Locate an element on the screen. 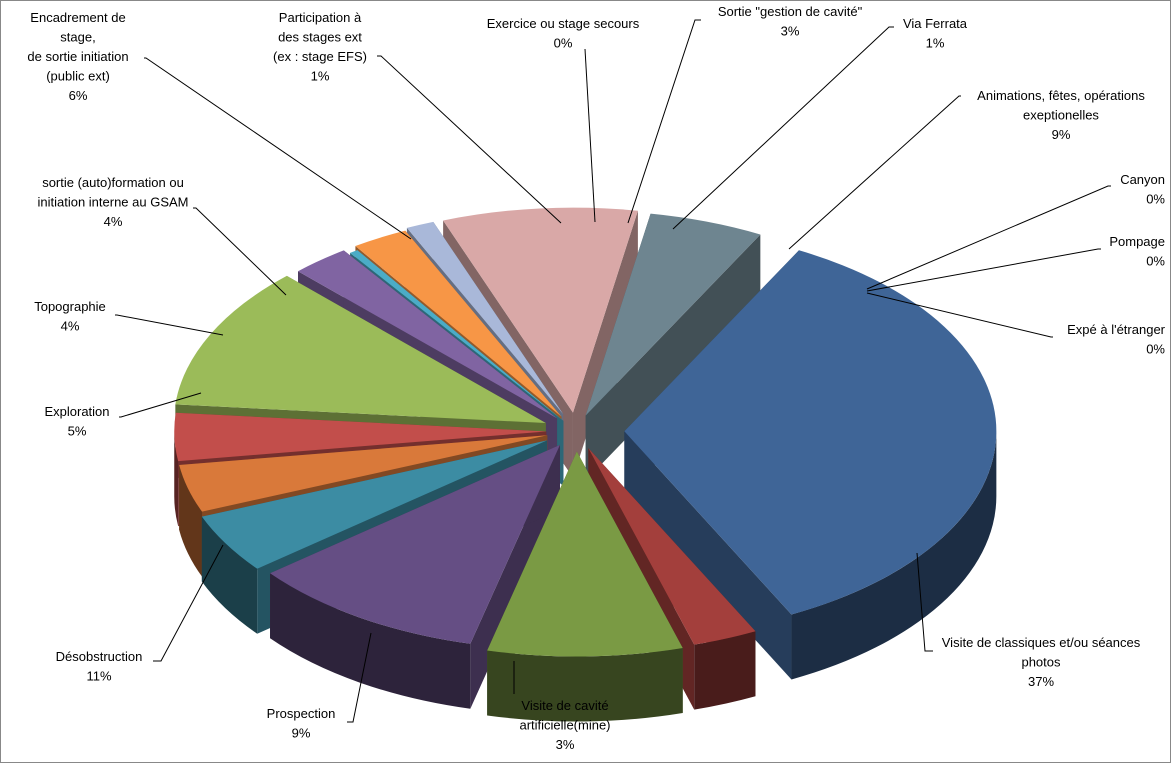  slice-label-8-line-3: 1% is located at coordinates (320, 76).